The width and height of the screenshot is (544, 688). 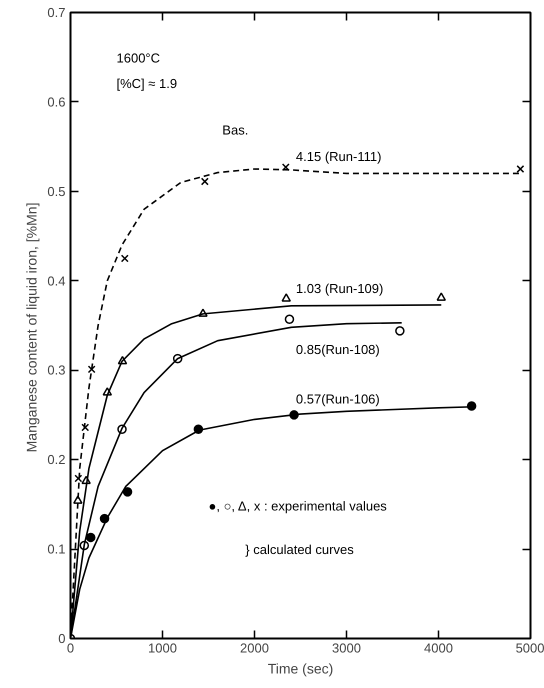 What do you see at coordinates (56, 12) in the screenshot?
I see `y-tick-label: 0.7` at bounding box center [56, 12].